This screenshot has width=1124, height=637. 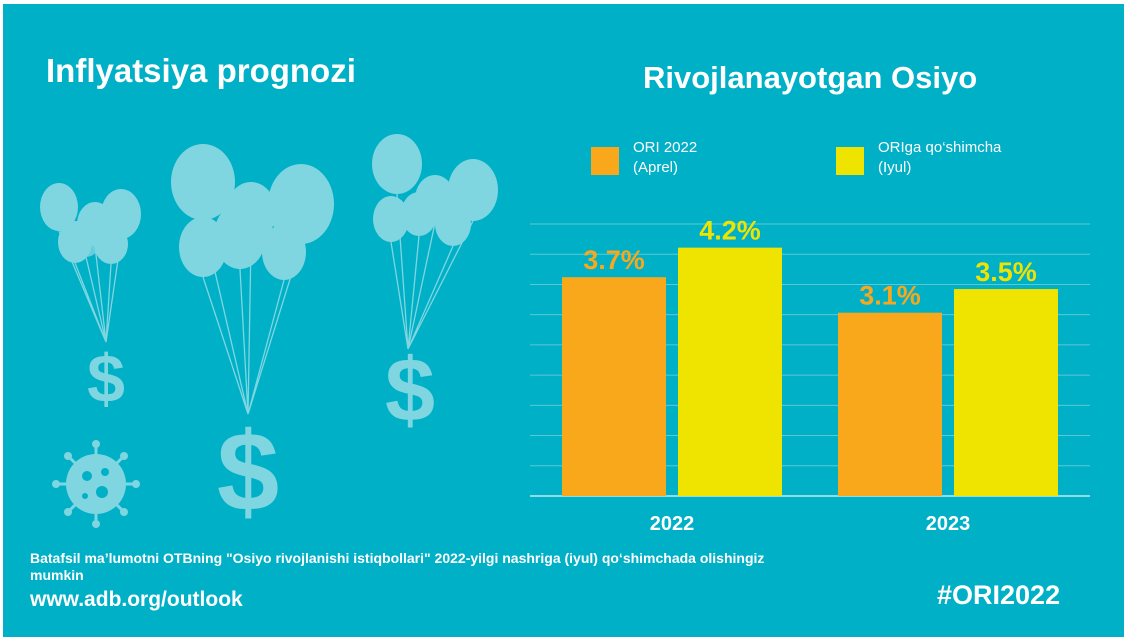 What do you see at coordinates (918, 158) in the screenshot?
I see `legend-item-iyul: ORIga qo‘shimcha (Iyul)` at bounding box center [918, 158].